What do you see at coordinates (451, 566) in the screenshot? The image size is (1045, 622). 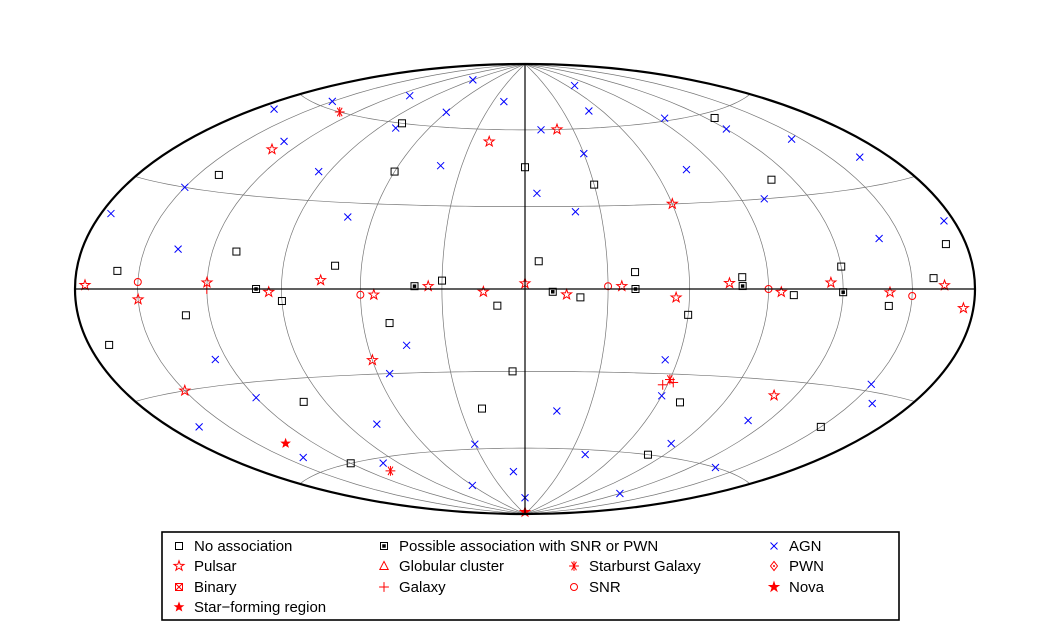 I see `legend-label-globular: Globular cluster` at bounding box center [451, 566].